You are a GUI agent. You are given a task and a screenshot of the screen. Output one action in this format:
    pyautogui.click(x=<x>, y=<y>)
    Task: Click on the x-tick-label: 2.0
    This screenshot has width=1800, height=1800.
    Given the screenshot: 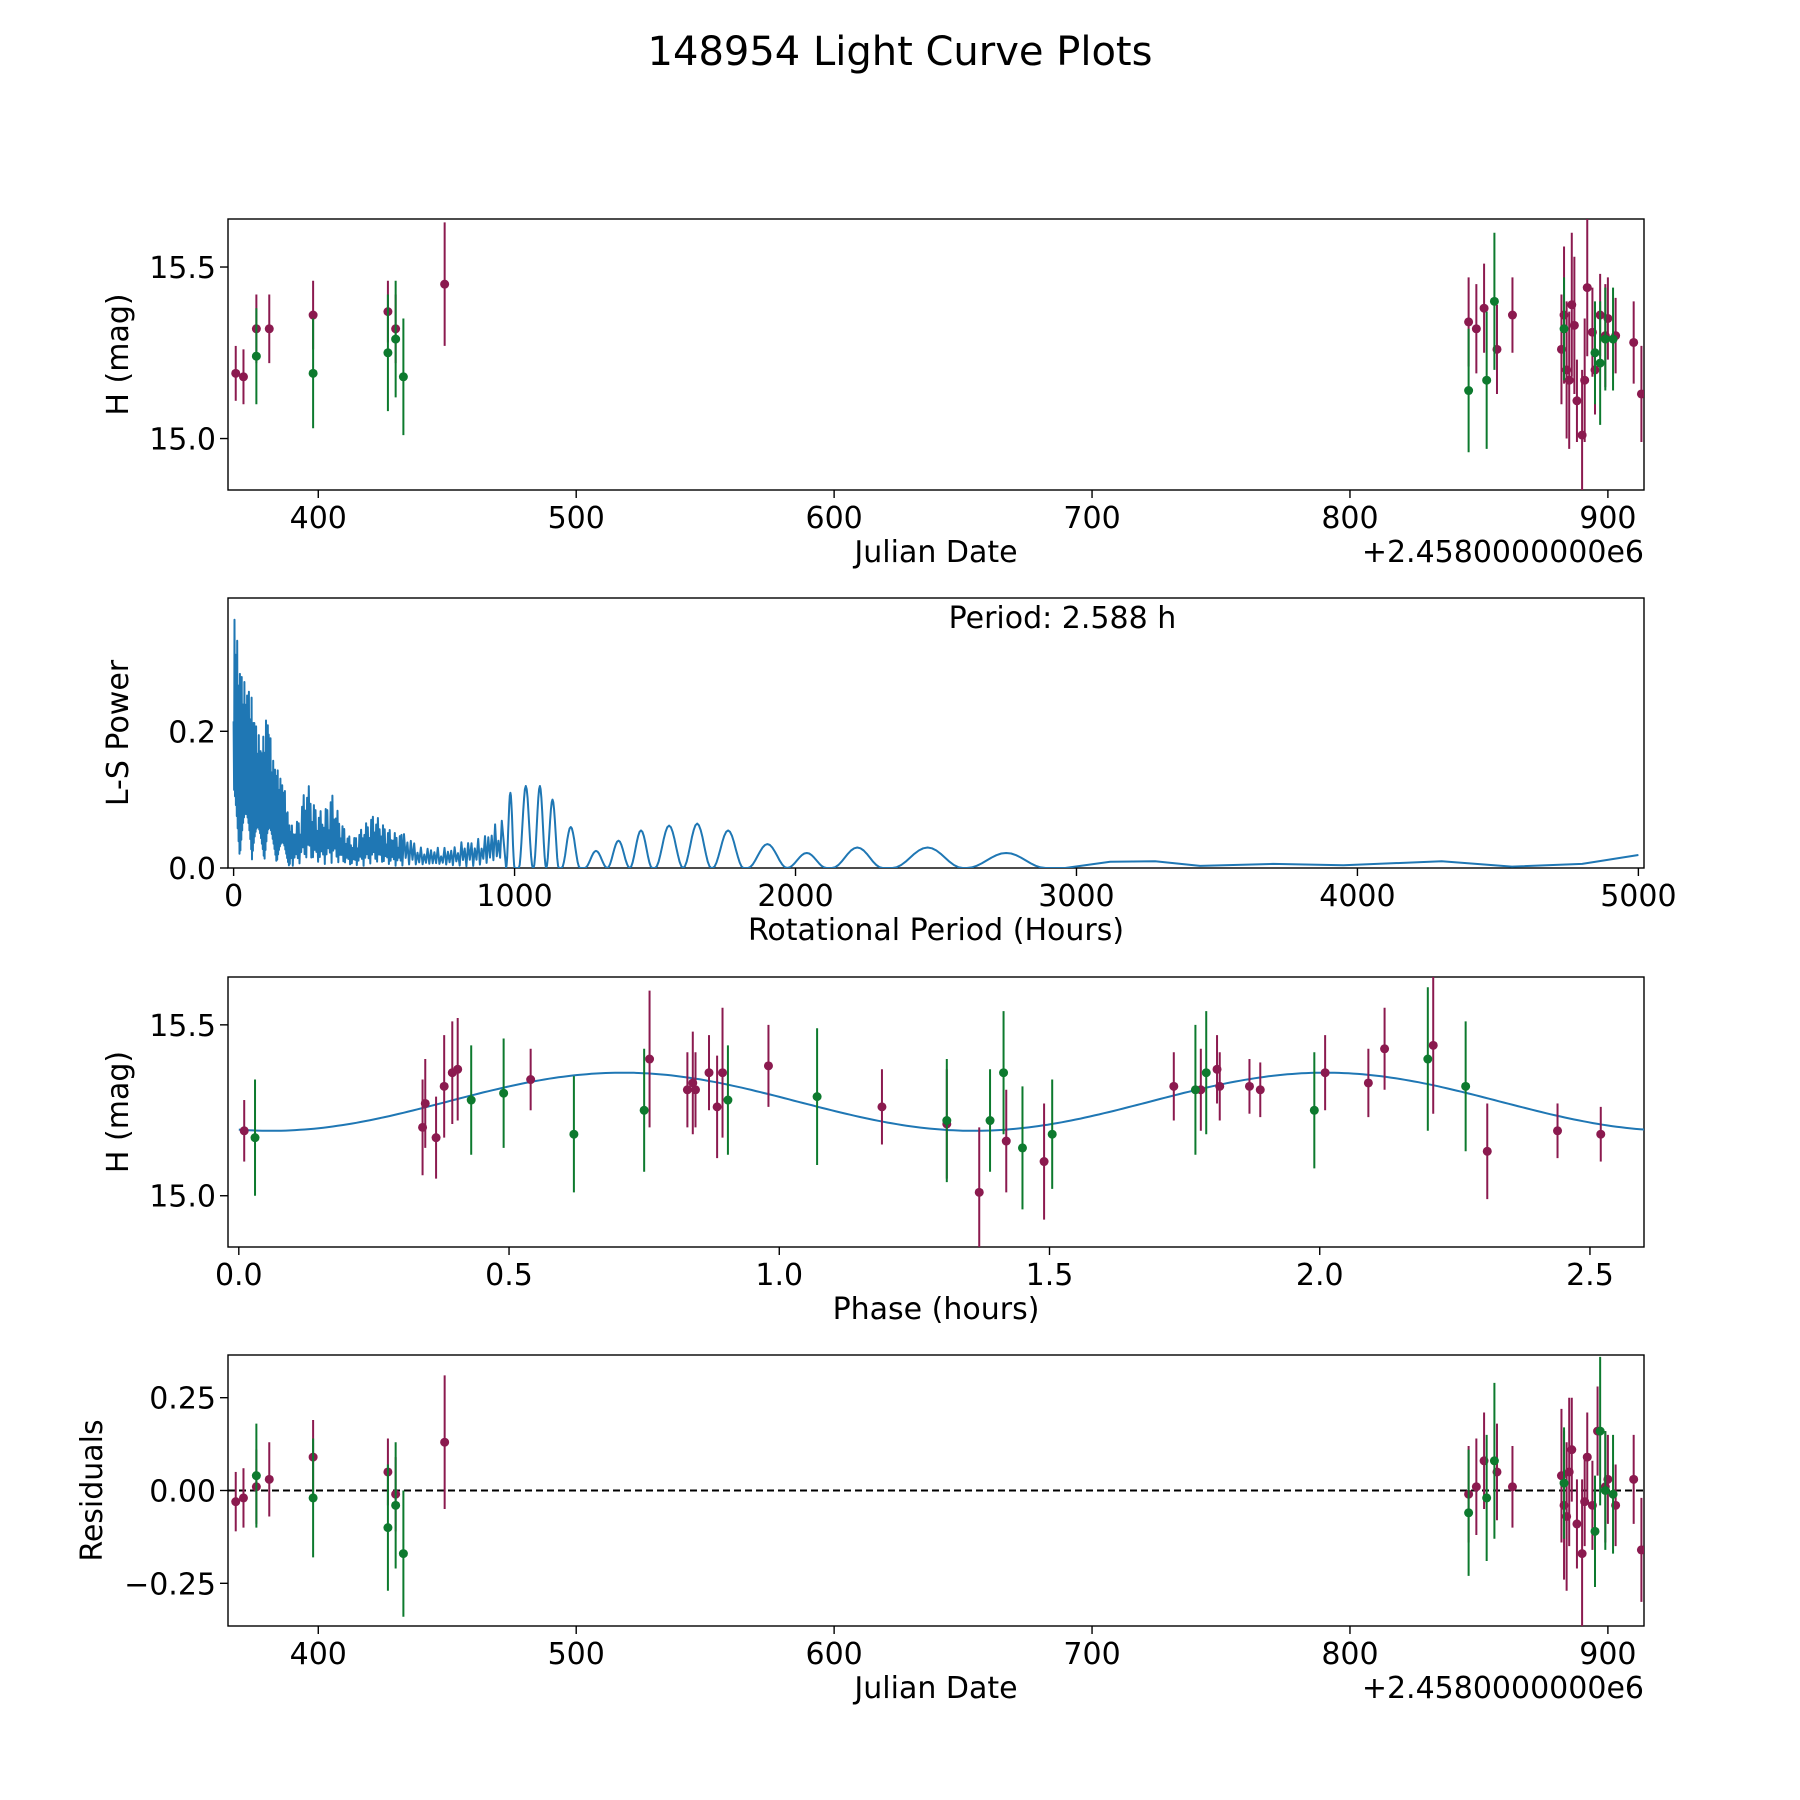 What is the action you would take?
    pyautogui.click(x=1320, y=1275)
    